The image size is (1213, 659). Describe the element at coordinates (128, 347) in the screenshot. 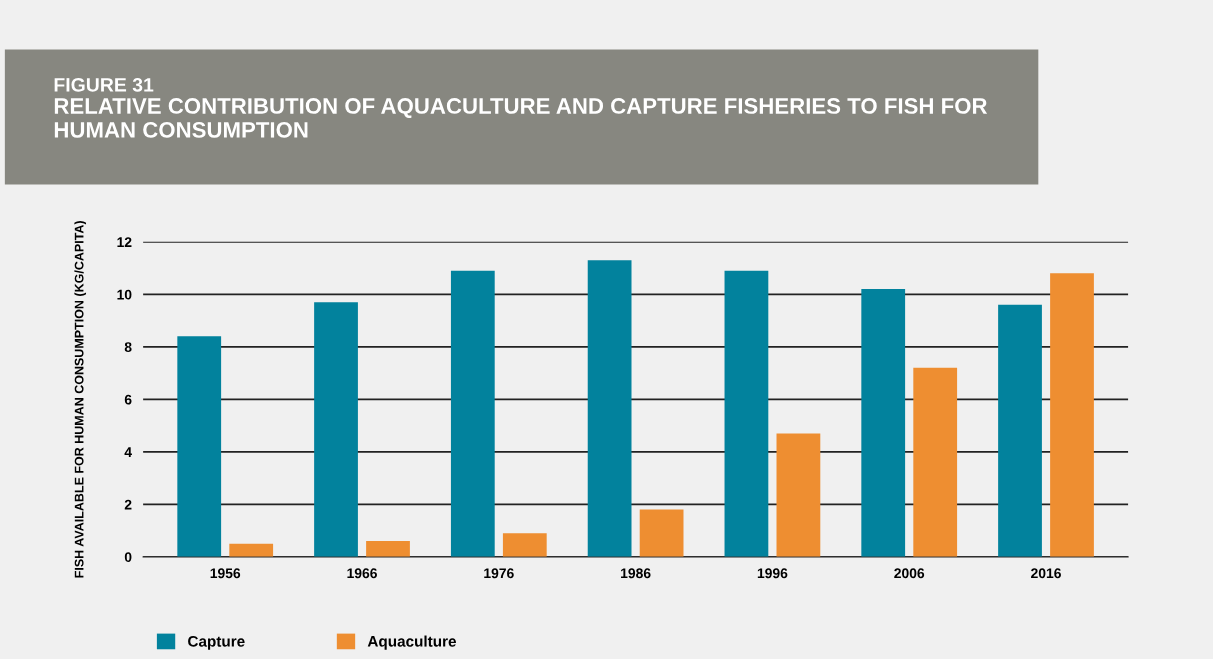

I see `y-tick-label: 8` at that location.